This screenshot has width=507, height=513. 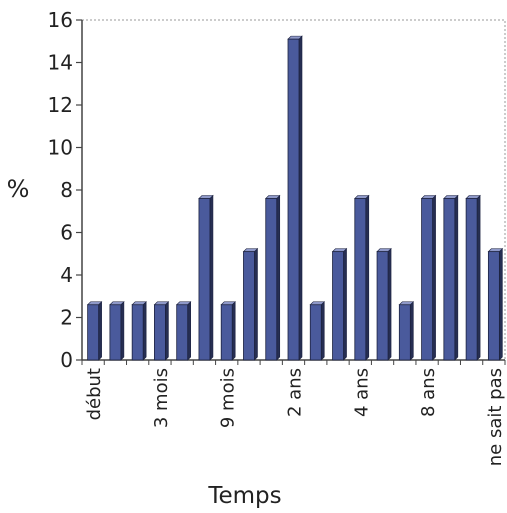 I want to click on x-tick-label: 9 mois, so click(x=228, y=398).